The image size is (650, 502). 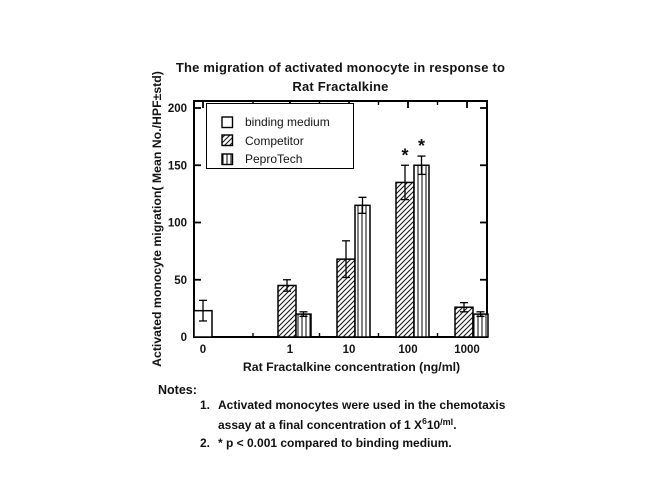 What do you see at coordinates (424, 421) in the screenshot?
I see `note-1b-superscript-6: 6` at bounding box center [424, 421].